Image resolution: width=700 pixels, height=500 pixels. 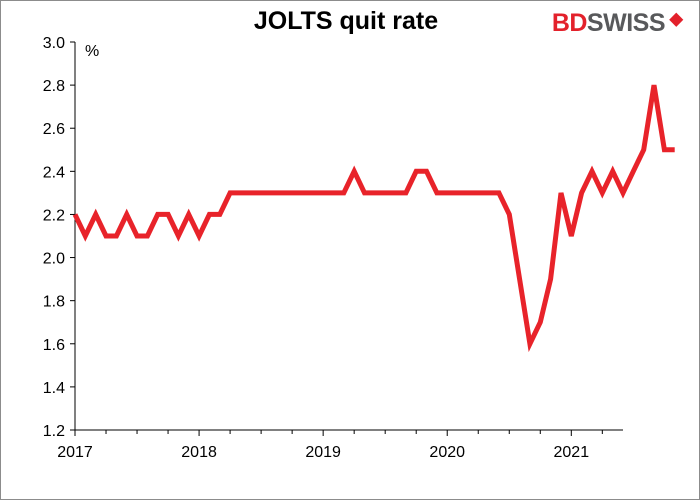 I want to click on y-axis-unit-label: %, so click(x=92, y=51).